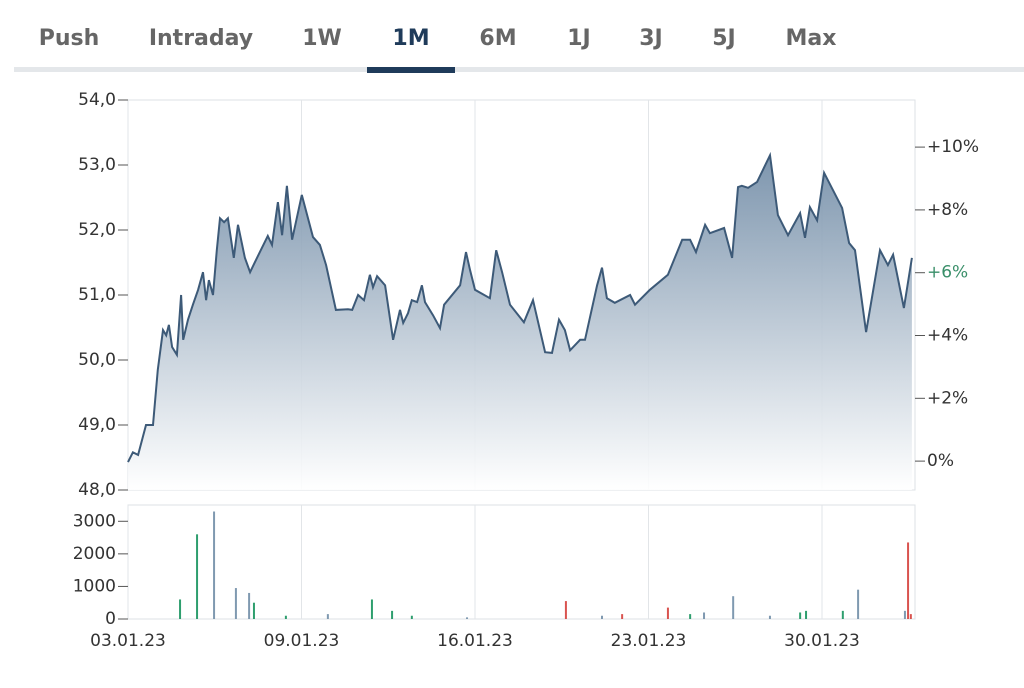 Image resolution: width=1024 pixels, height=688 pixels. Describe the element at coordinates (947, 336) in the screenshot. I see `y2-tick-label: +4%` at that location.